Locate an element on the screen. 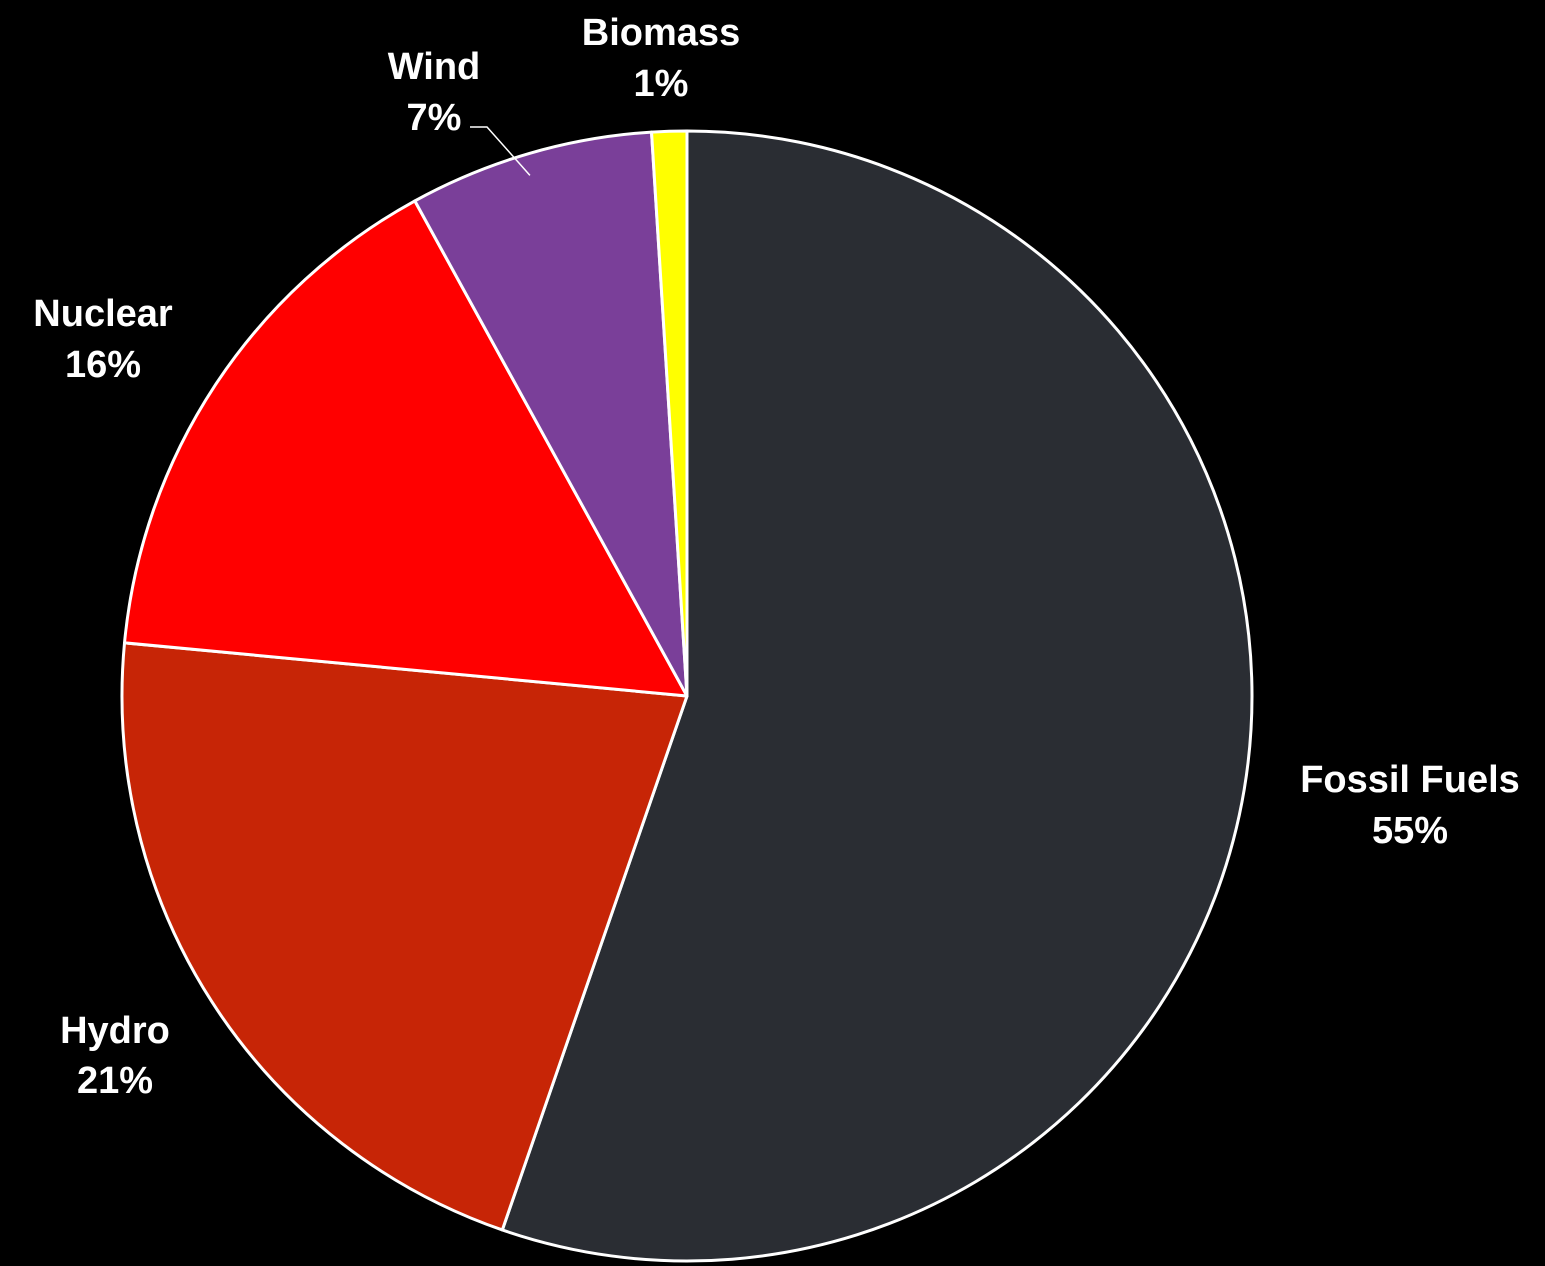 This screenshot has width=1545, height=1266. leader-line-wind is located at coordinates (500, 151).